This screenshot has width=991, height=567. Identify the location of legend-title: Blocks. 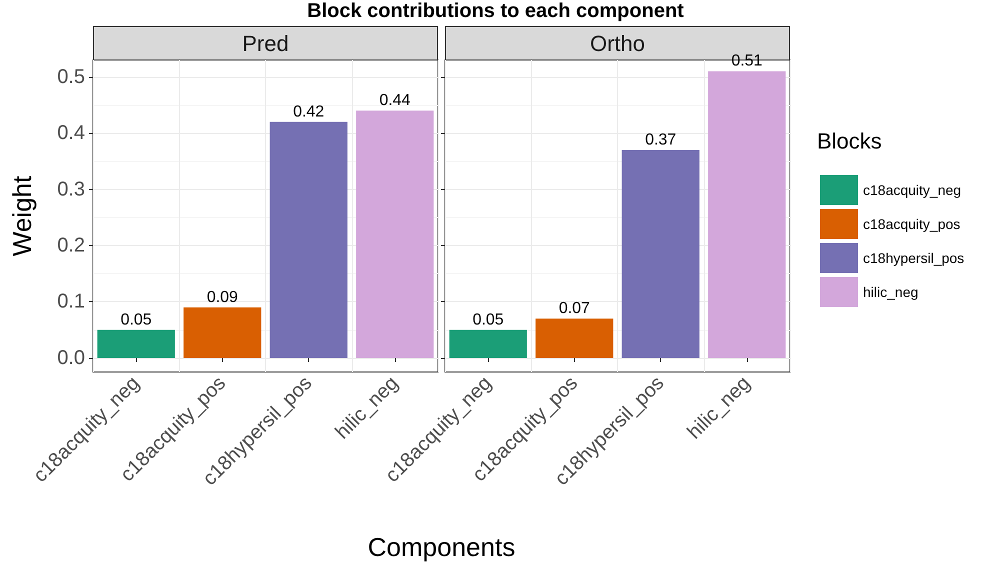
(849, 141).